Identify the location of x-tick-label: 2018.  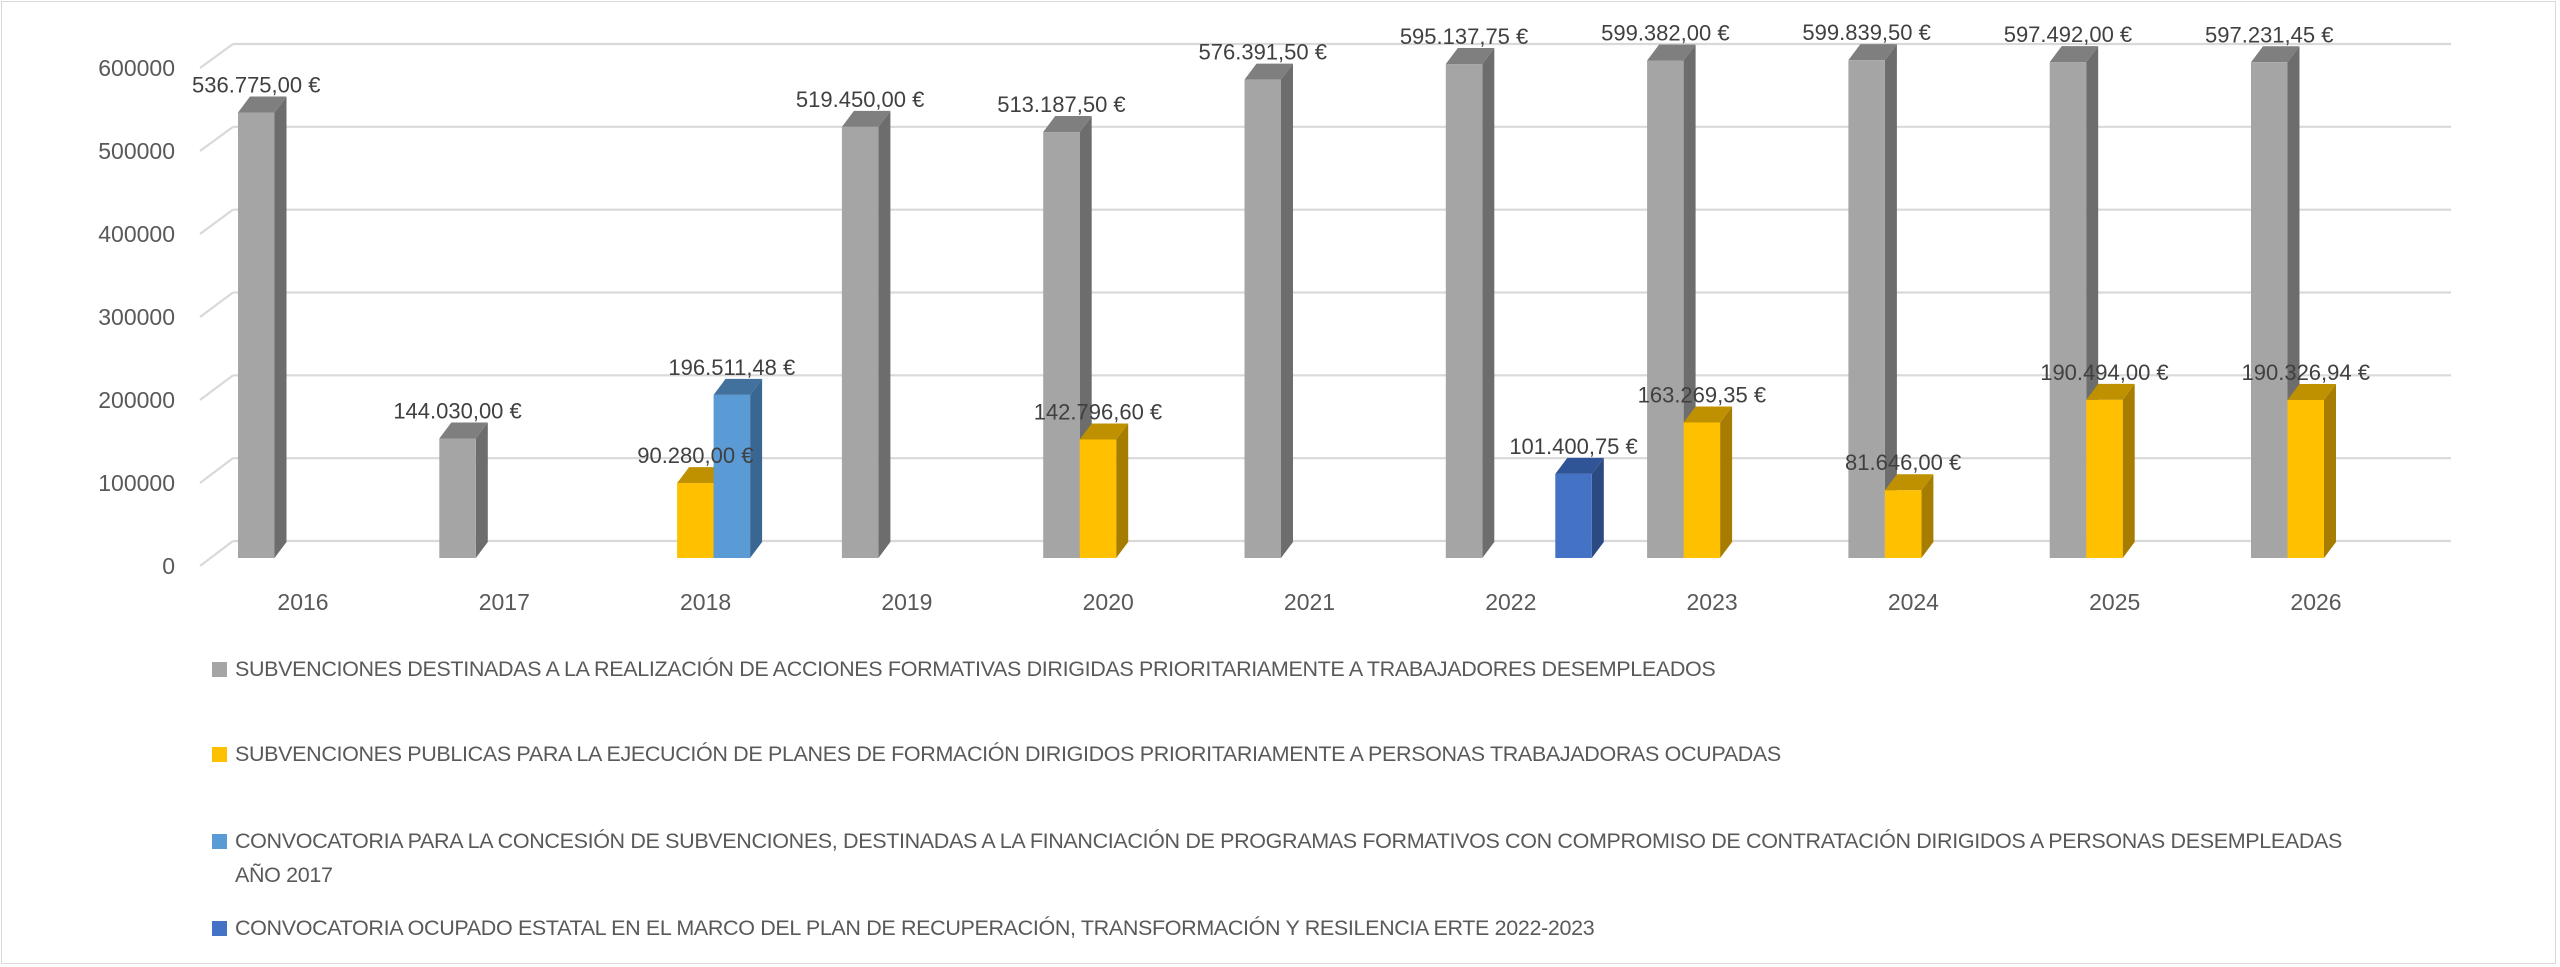
(705, 602).